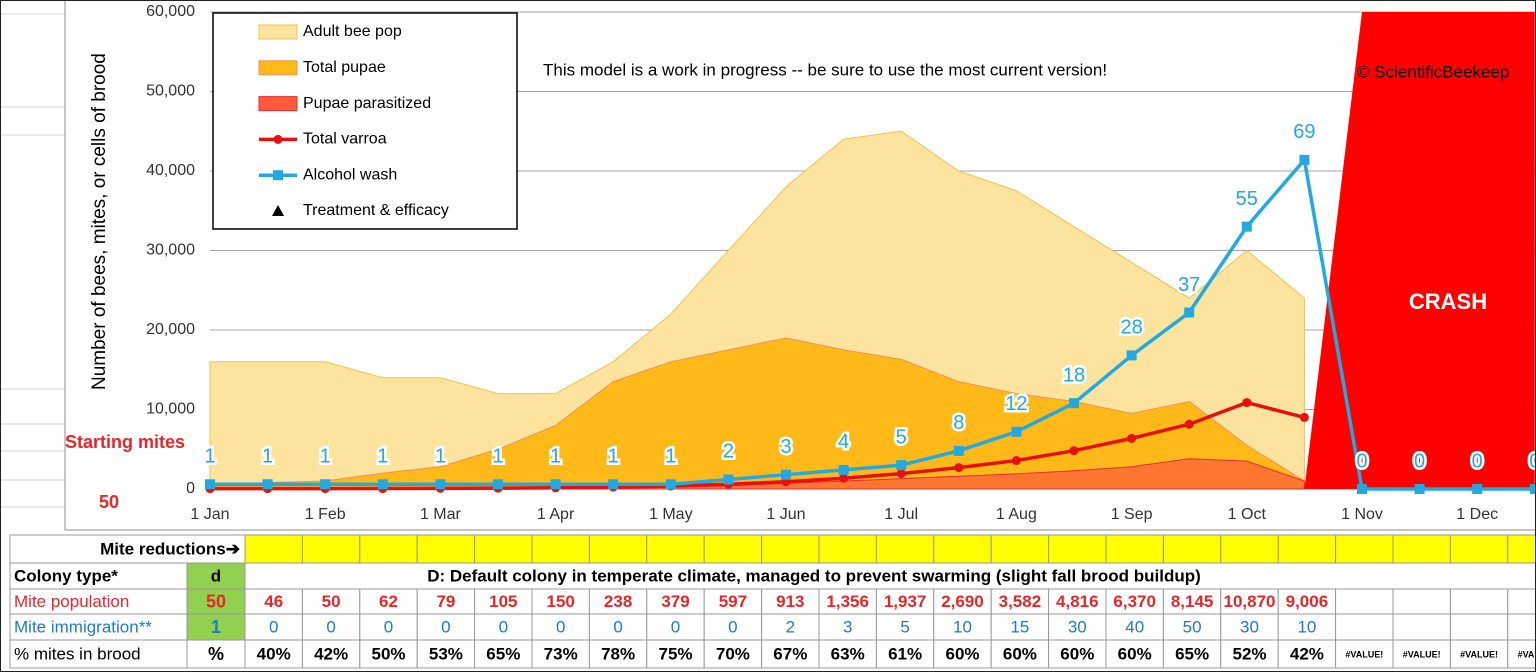 The width and height of the screenshot is (1536, 672). I want to click on cell-value: 62, so click(388, 601).